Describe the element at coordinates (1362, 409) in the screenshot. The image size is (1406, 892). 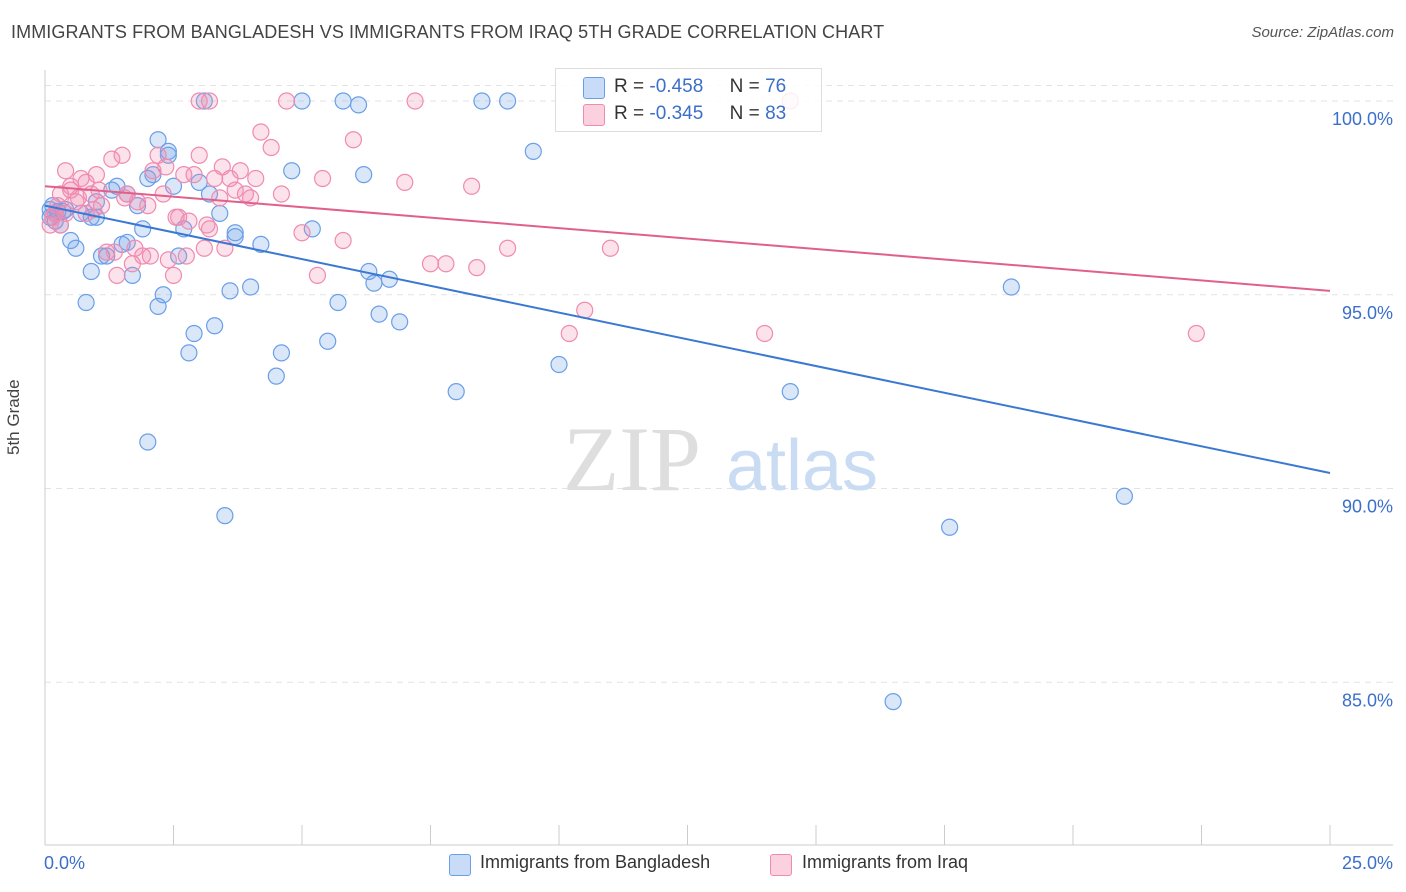
I see `y-tick-labels: 85.0% 90.0% 95.0% 100.0%` at that location.